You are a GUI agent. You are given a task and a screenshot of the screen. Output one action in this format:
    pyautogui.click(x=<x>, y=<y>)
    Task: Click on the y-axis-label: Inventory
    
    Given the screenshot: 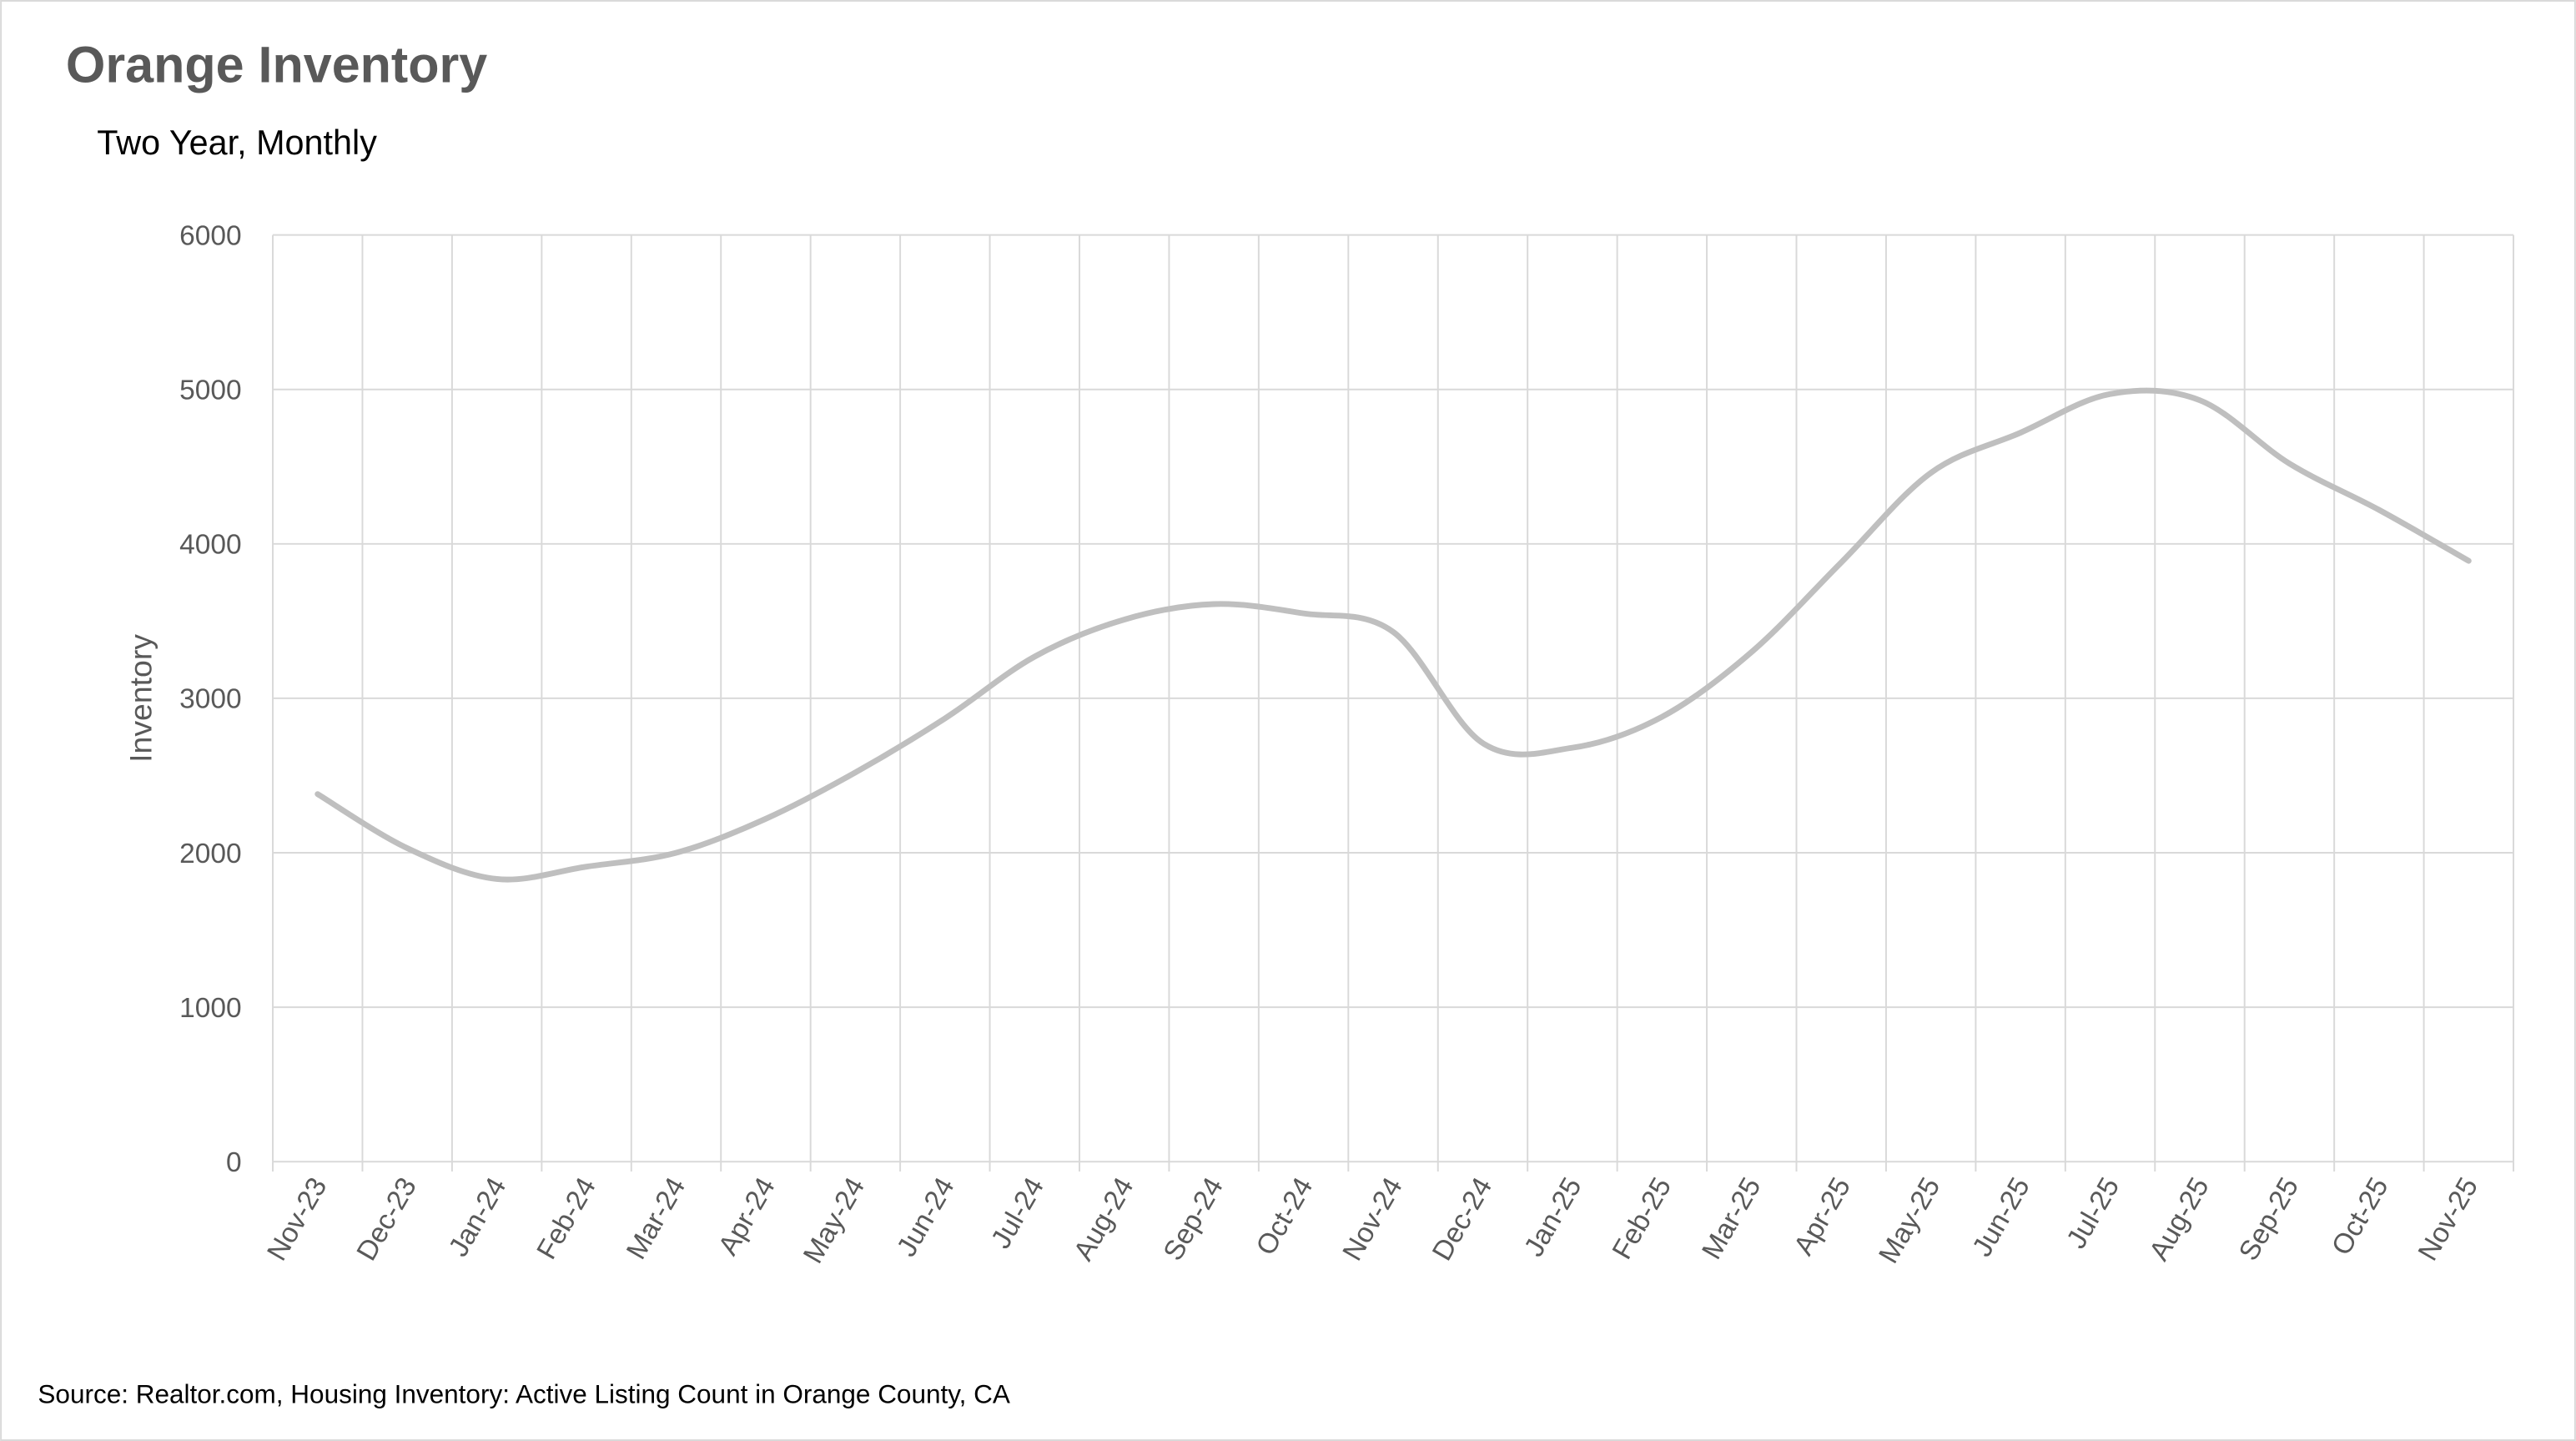 What is the action you would take?
    pyautogui.click(x=140, y=698)
    